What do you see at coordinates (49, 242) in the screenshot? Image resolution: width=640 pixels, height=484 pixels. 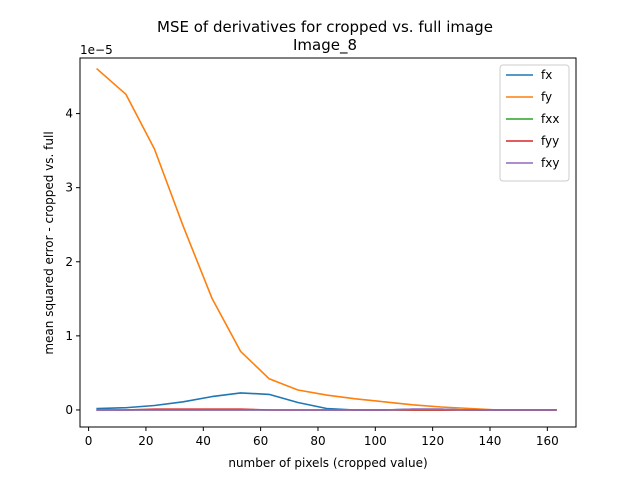 I see `y-axis-label: mean squared error - cropped vs. full` at bounding box center [49, 242].